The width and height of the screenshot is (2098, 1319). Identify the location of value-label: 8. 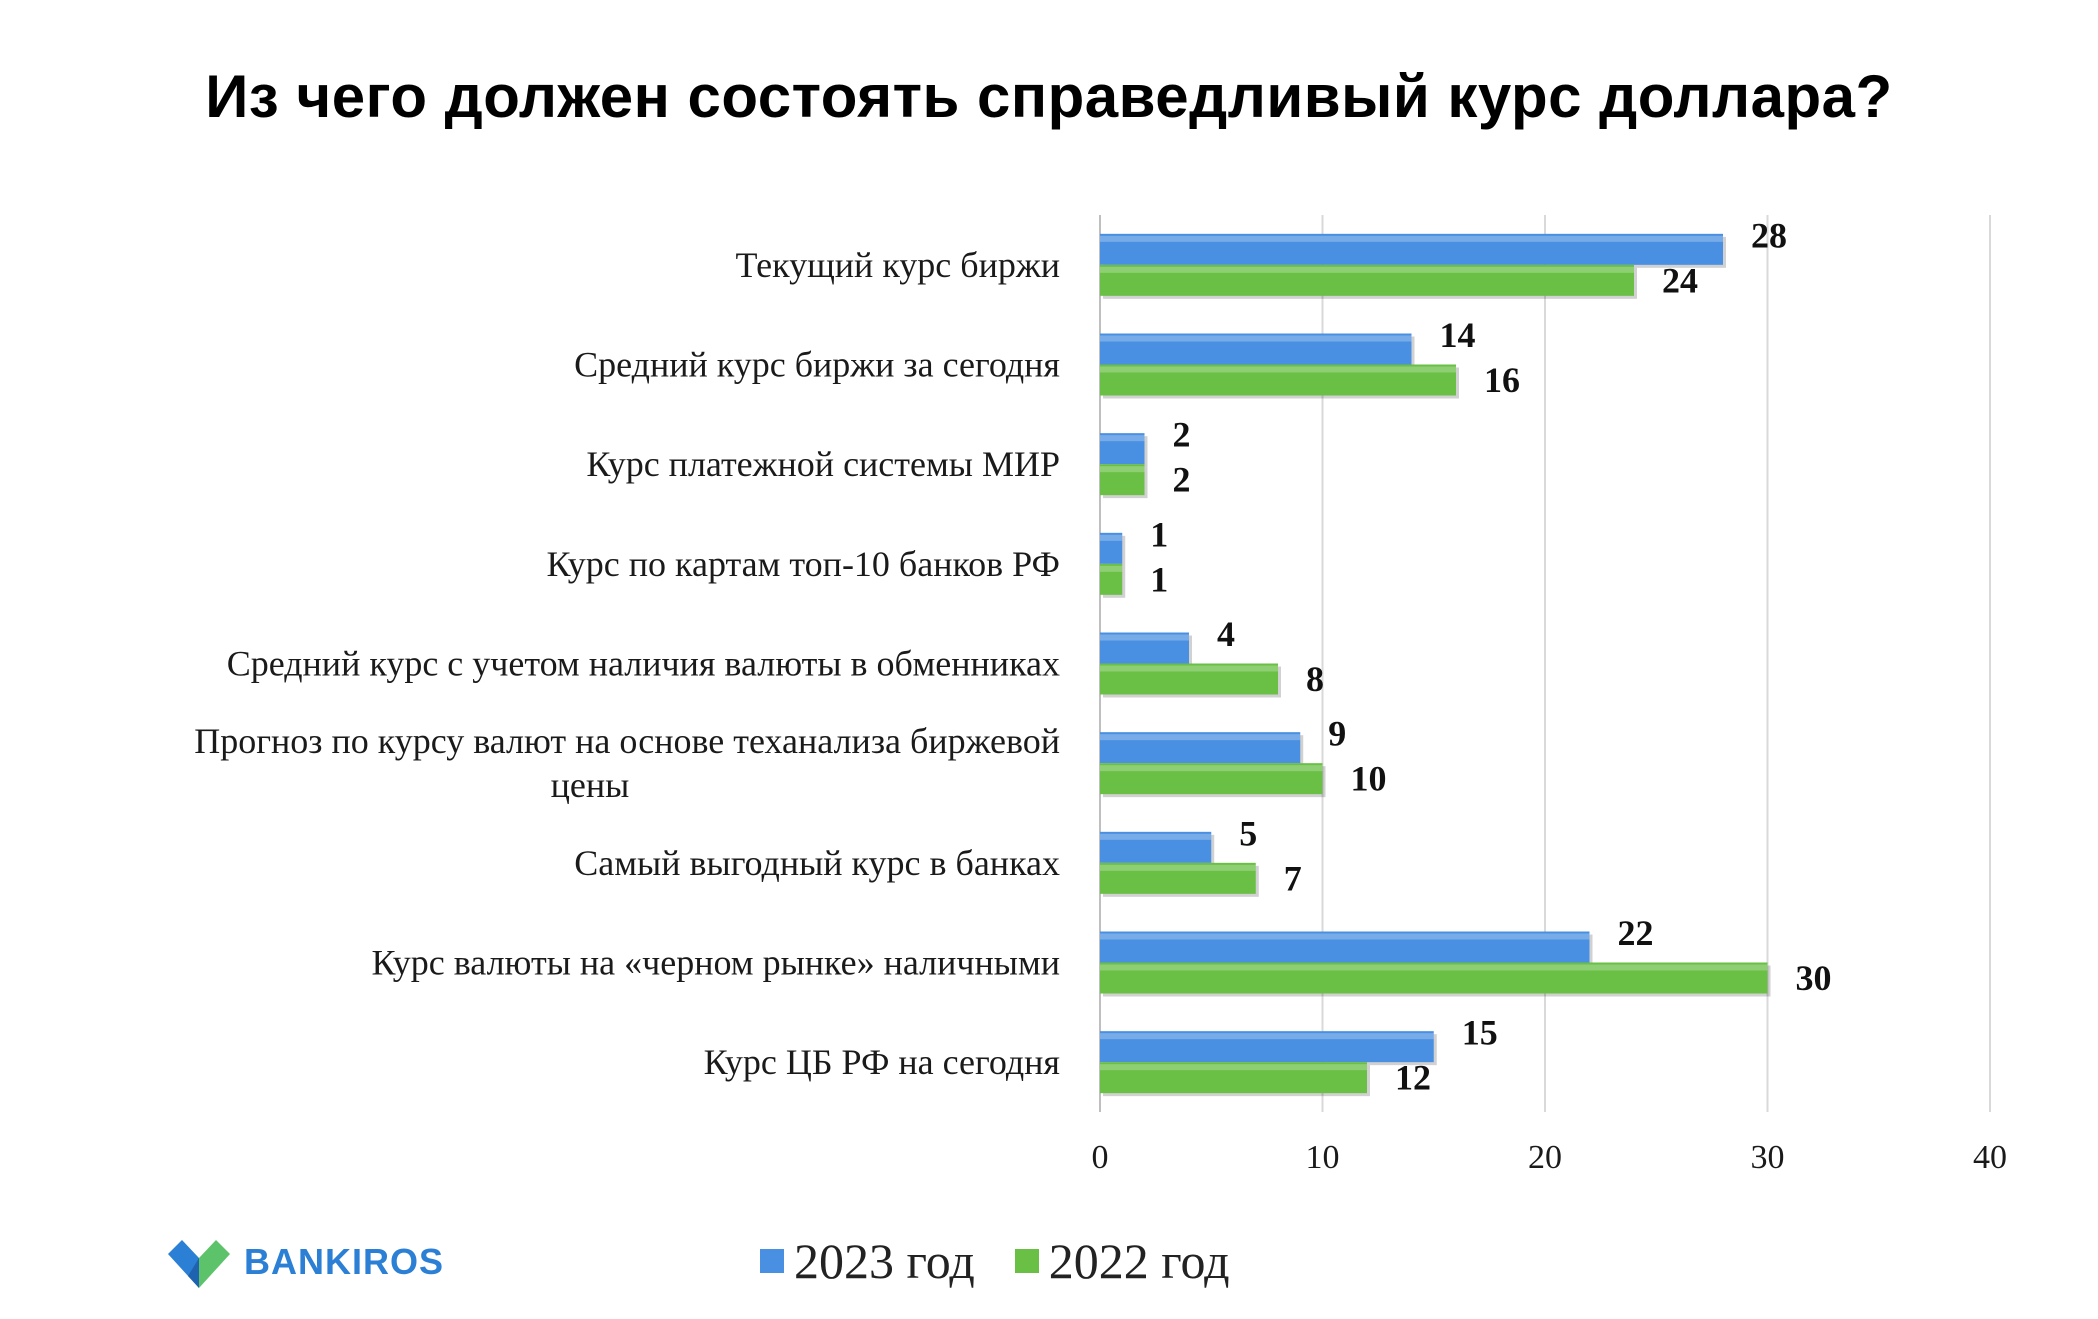
(1315, 679).